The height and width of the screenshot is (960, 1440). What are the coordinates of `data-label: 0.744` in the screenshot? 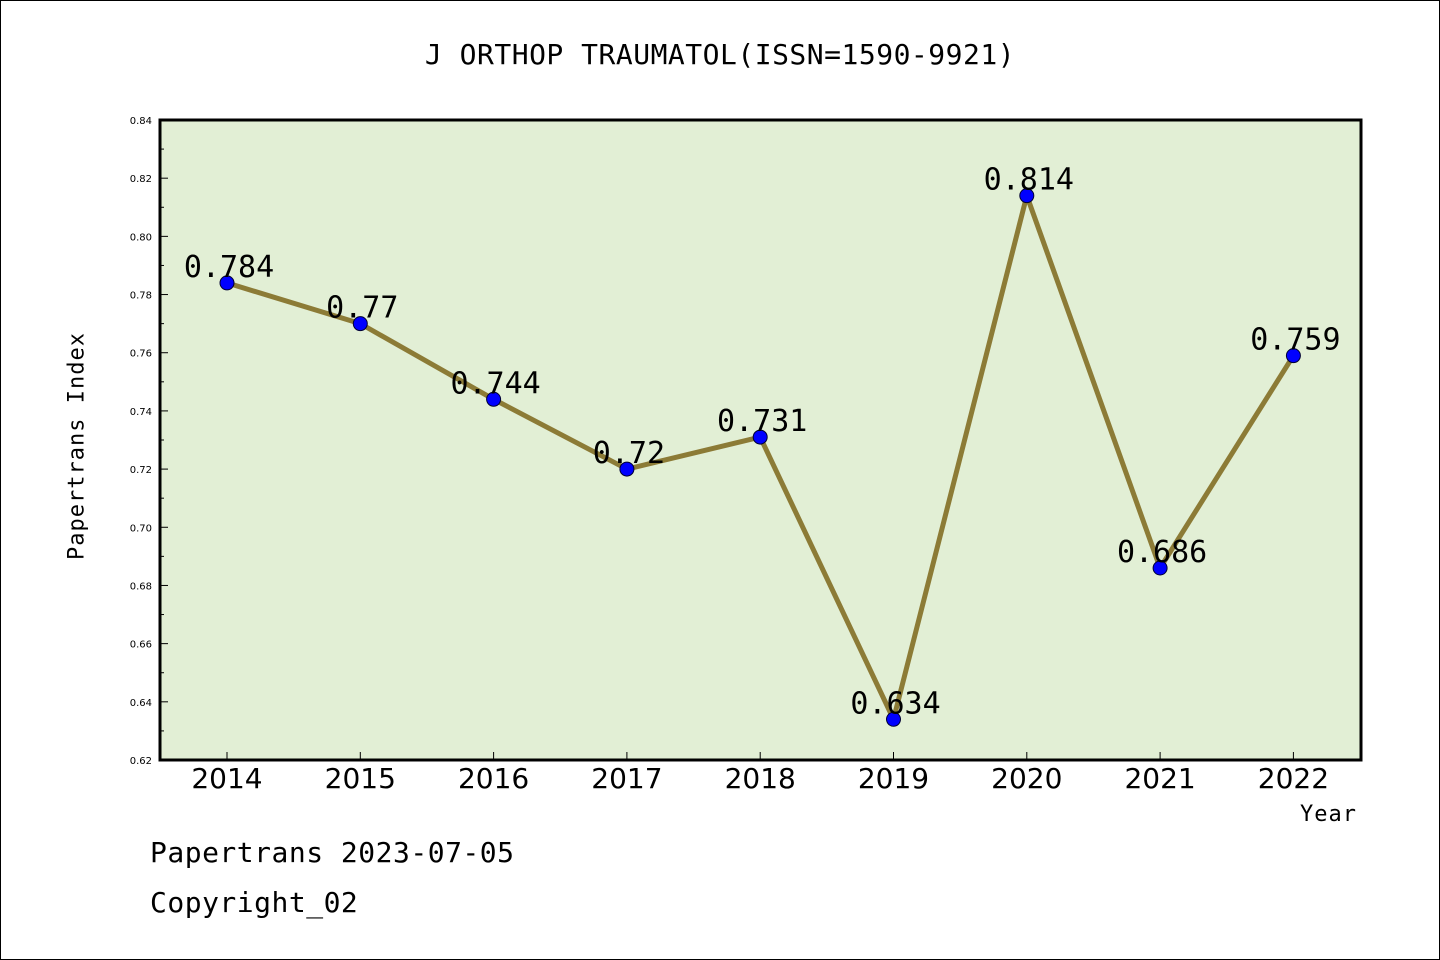 It's located at (495, 383).